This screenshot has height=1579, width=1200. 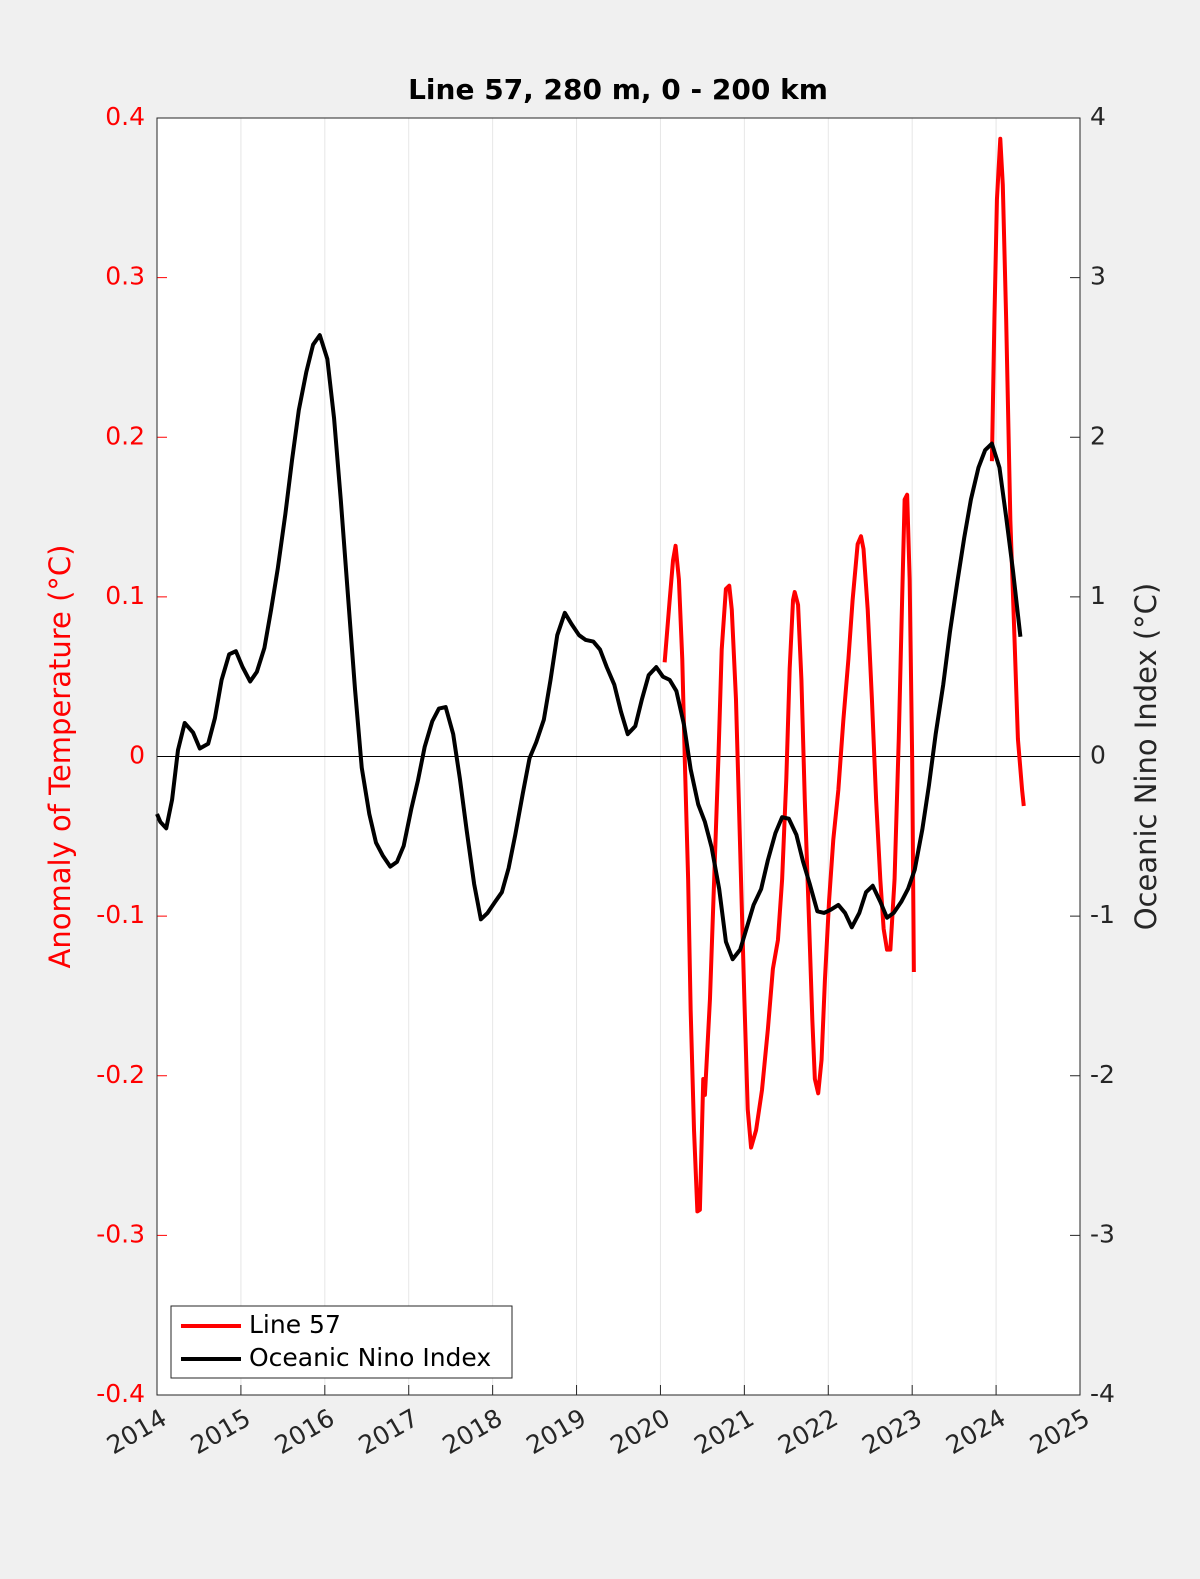 What do you see at coordinates (724, 1431) in the screenshot?
I see `x-tick-label: 2021` at bounding box center [724, 1431].